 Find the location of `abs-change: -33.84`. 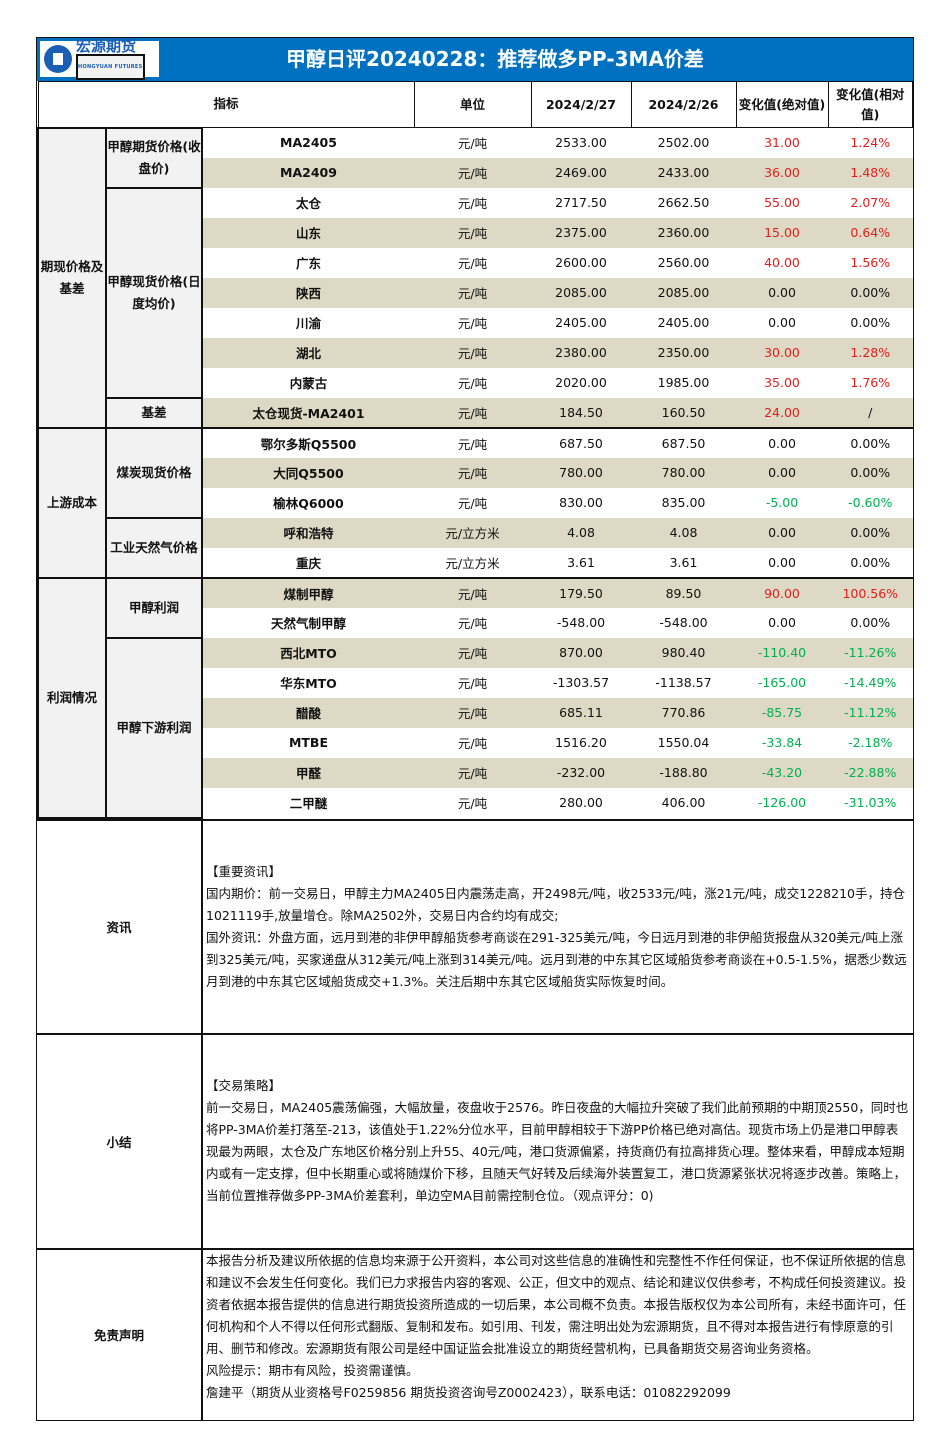

abs-change: -33.84 is located at coordinates (782, 742).